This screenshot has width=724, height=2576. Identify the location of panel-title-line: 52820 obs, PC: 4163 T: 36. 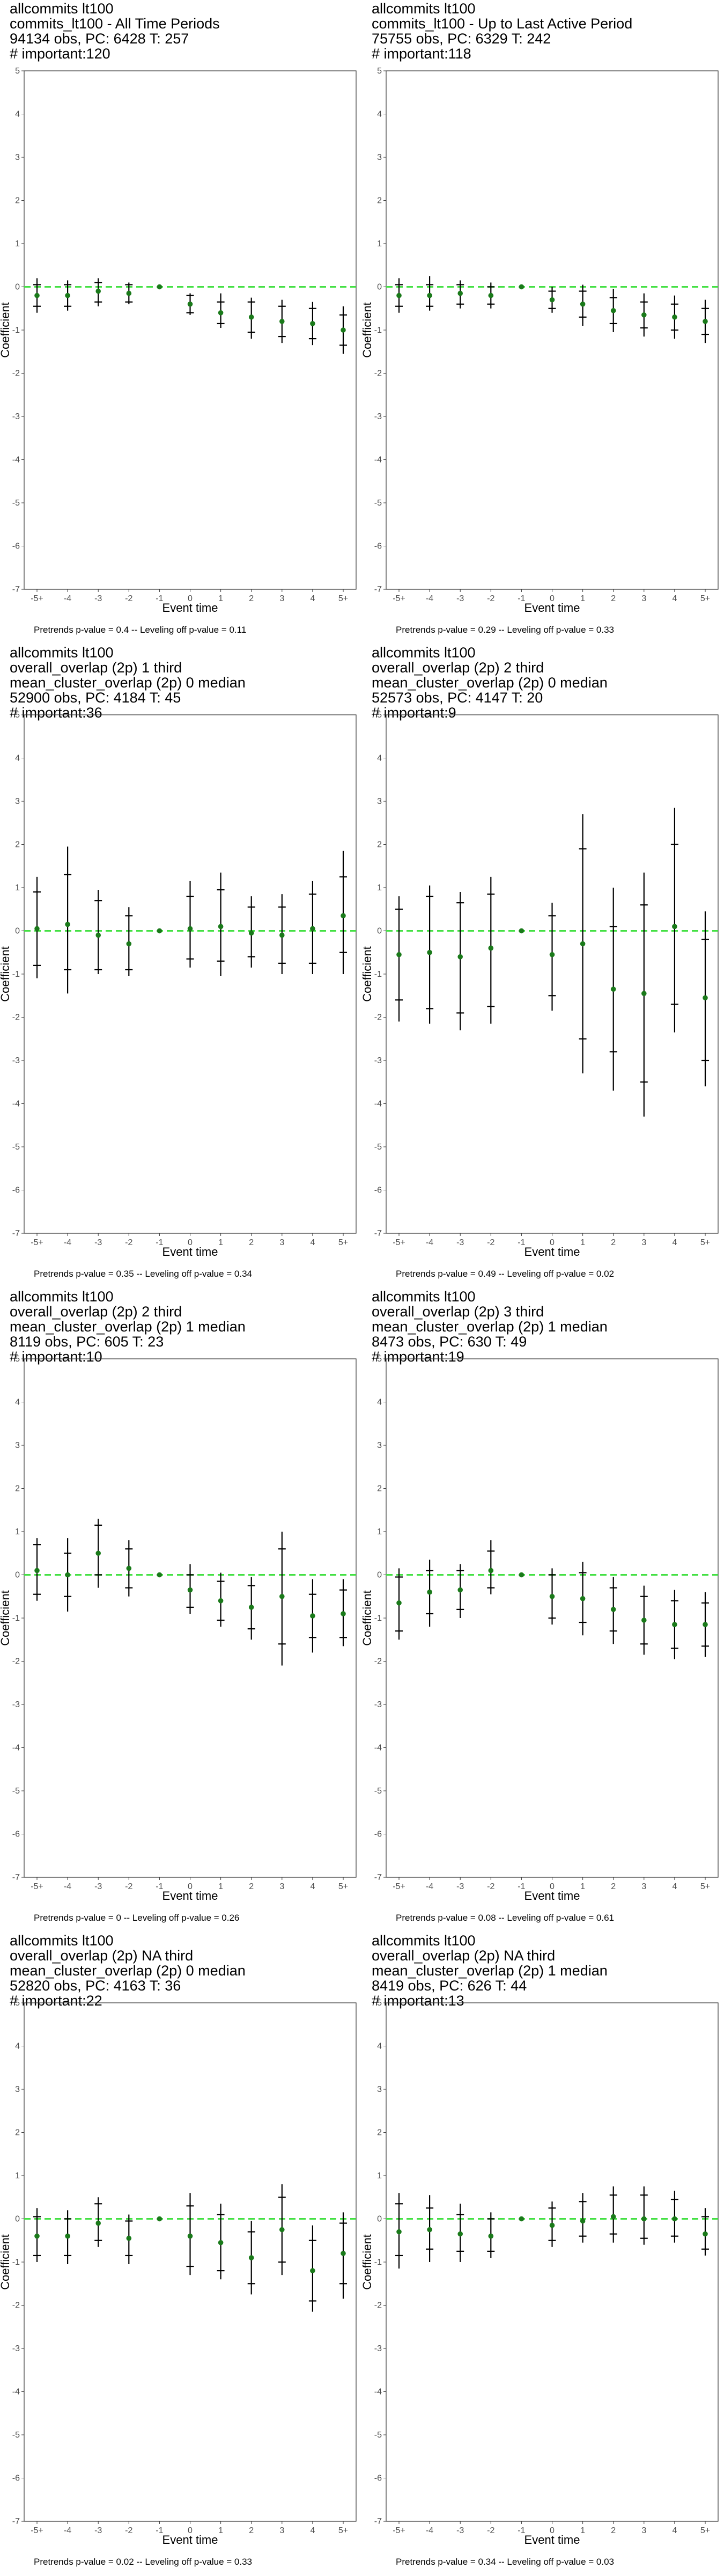
(95, 1986).